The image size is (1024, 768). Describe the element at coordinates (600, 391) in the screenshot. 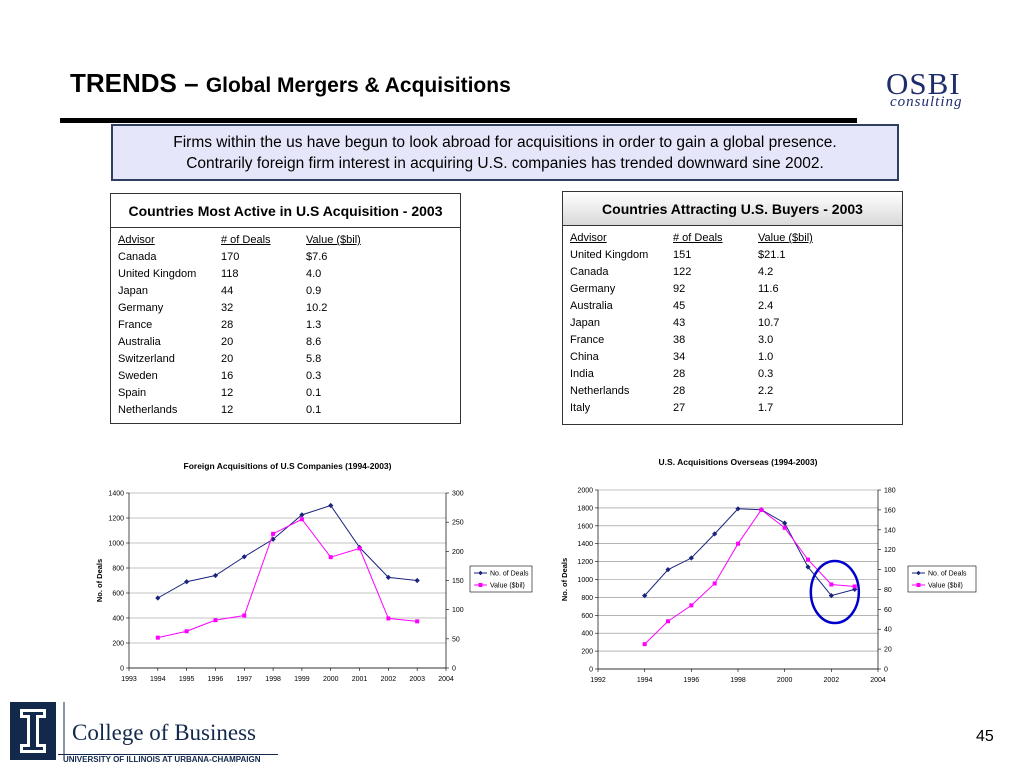

I see `table-cell: Netherlands` at that location.